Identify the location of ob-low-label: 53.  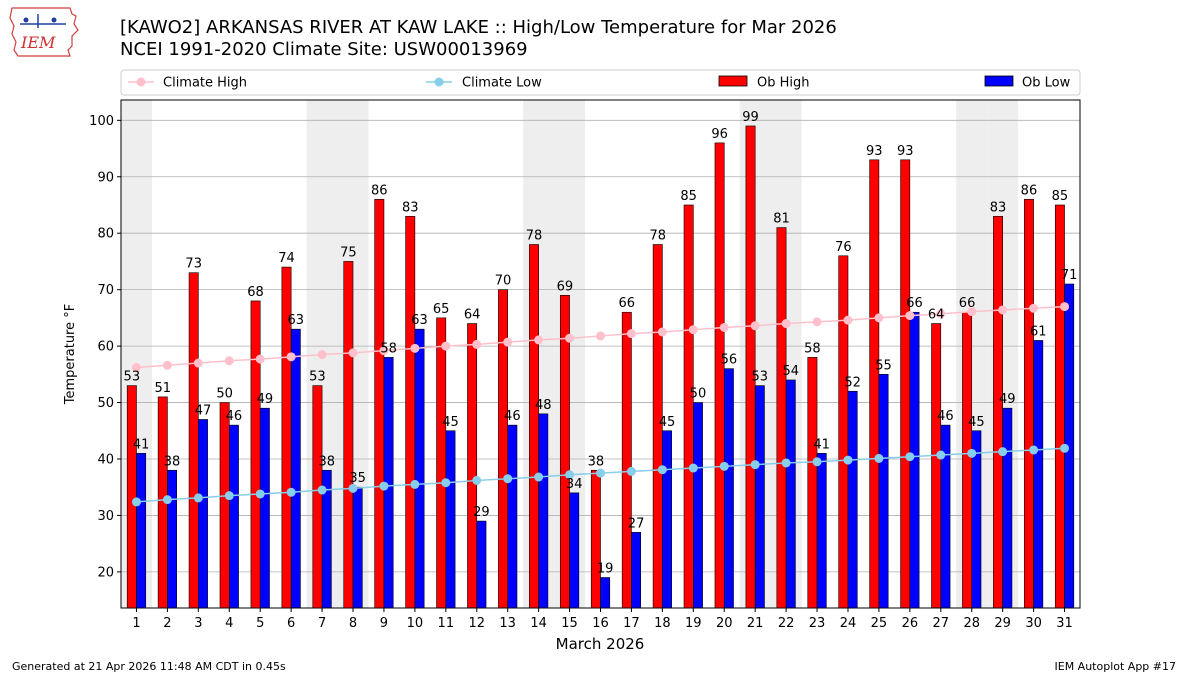
(760, 377).